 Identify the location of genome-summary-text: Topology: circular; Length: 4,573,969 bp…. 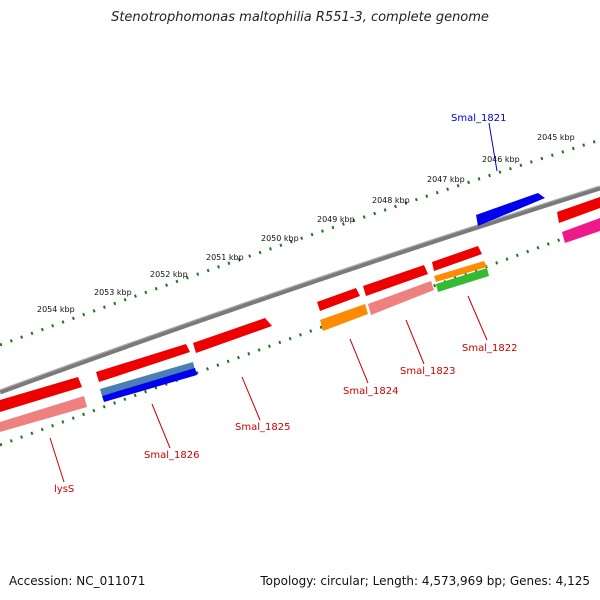
(425, 581).